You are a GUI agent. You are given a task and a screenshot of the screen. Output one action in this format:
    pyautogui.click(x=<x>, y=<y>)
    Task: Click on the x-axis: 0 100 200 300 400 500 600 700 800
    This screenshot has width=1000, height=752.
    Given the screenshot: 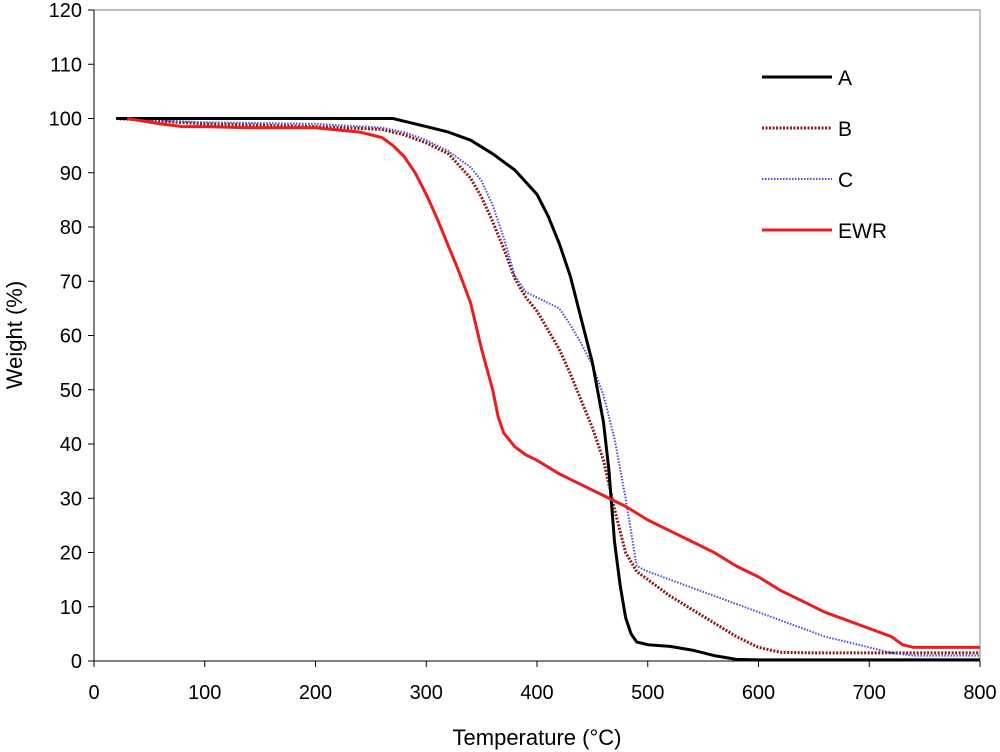 What is the action you would take?
    pyautogui.click(x=542, y=682)
    